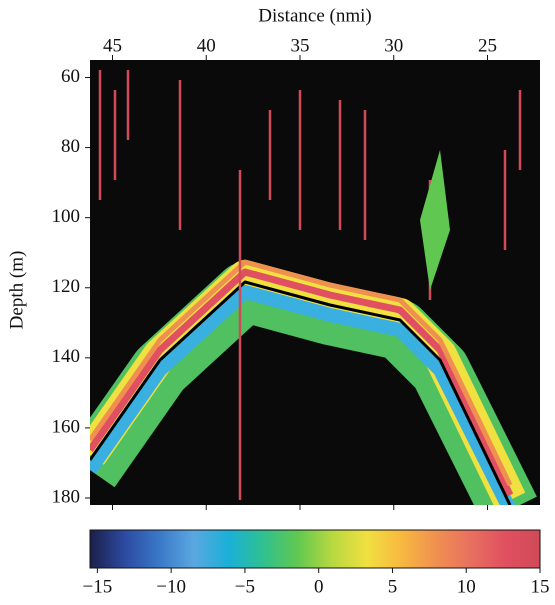 The height and width of the screenshot is (605, 555). I want to click on x-tick-label: 45, so click(112, 45).